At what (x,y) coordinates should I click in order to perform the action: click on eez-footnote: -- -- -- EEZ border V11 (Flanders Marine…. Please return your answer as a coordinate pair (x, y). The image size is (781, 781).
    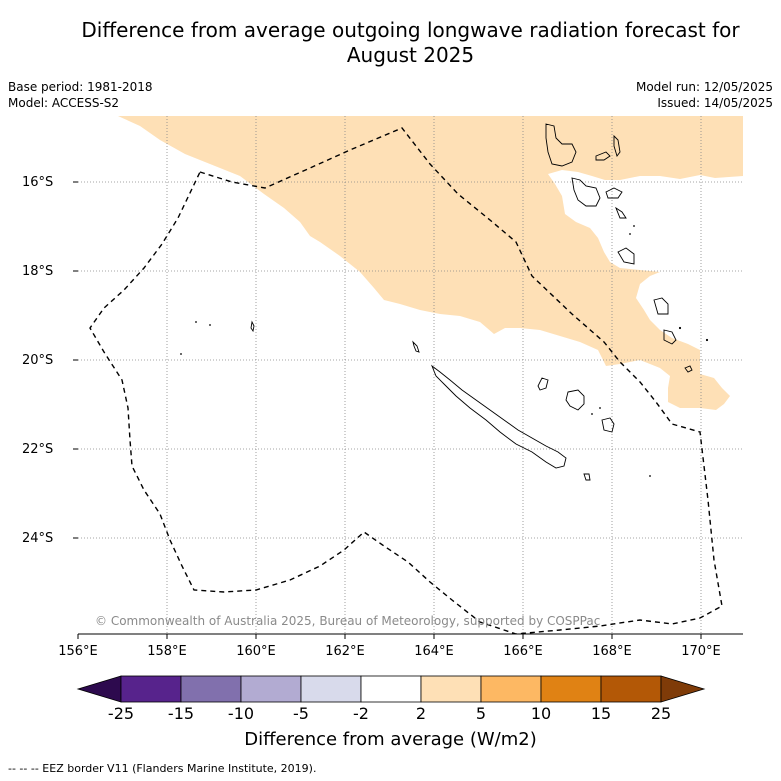
    Looking at the image, I should click on (162, 768).